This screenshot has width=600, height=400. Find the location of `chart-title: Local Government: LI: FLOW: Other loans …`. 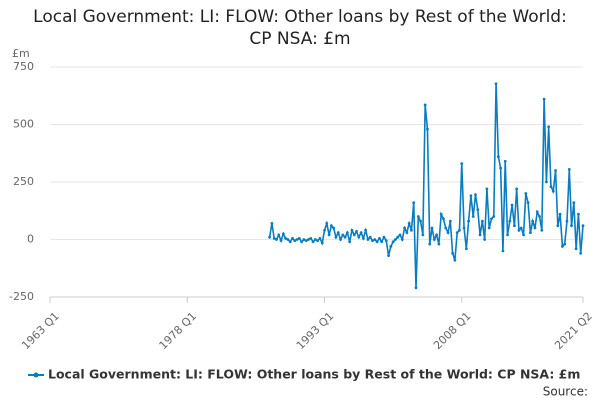

chart-title: Local Government: LI: FLOW: Other loans … is located at coordinates (300, 28).